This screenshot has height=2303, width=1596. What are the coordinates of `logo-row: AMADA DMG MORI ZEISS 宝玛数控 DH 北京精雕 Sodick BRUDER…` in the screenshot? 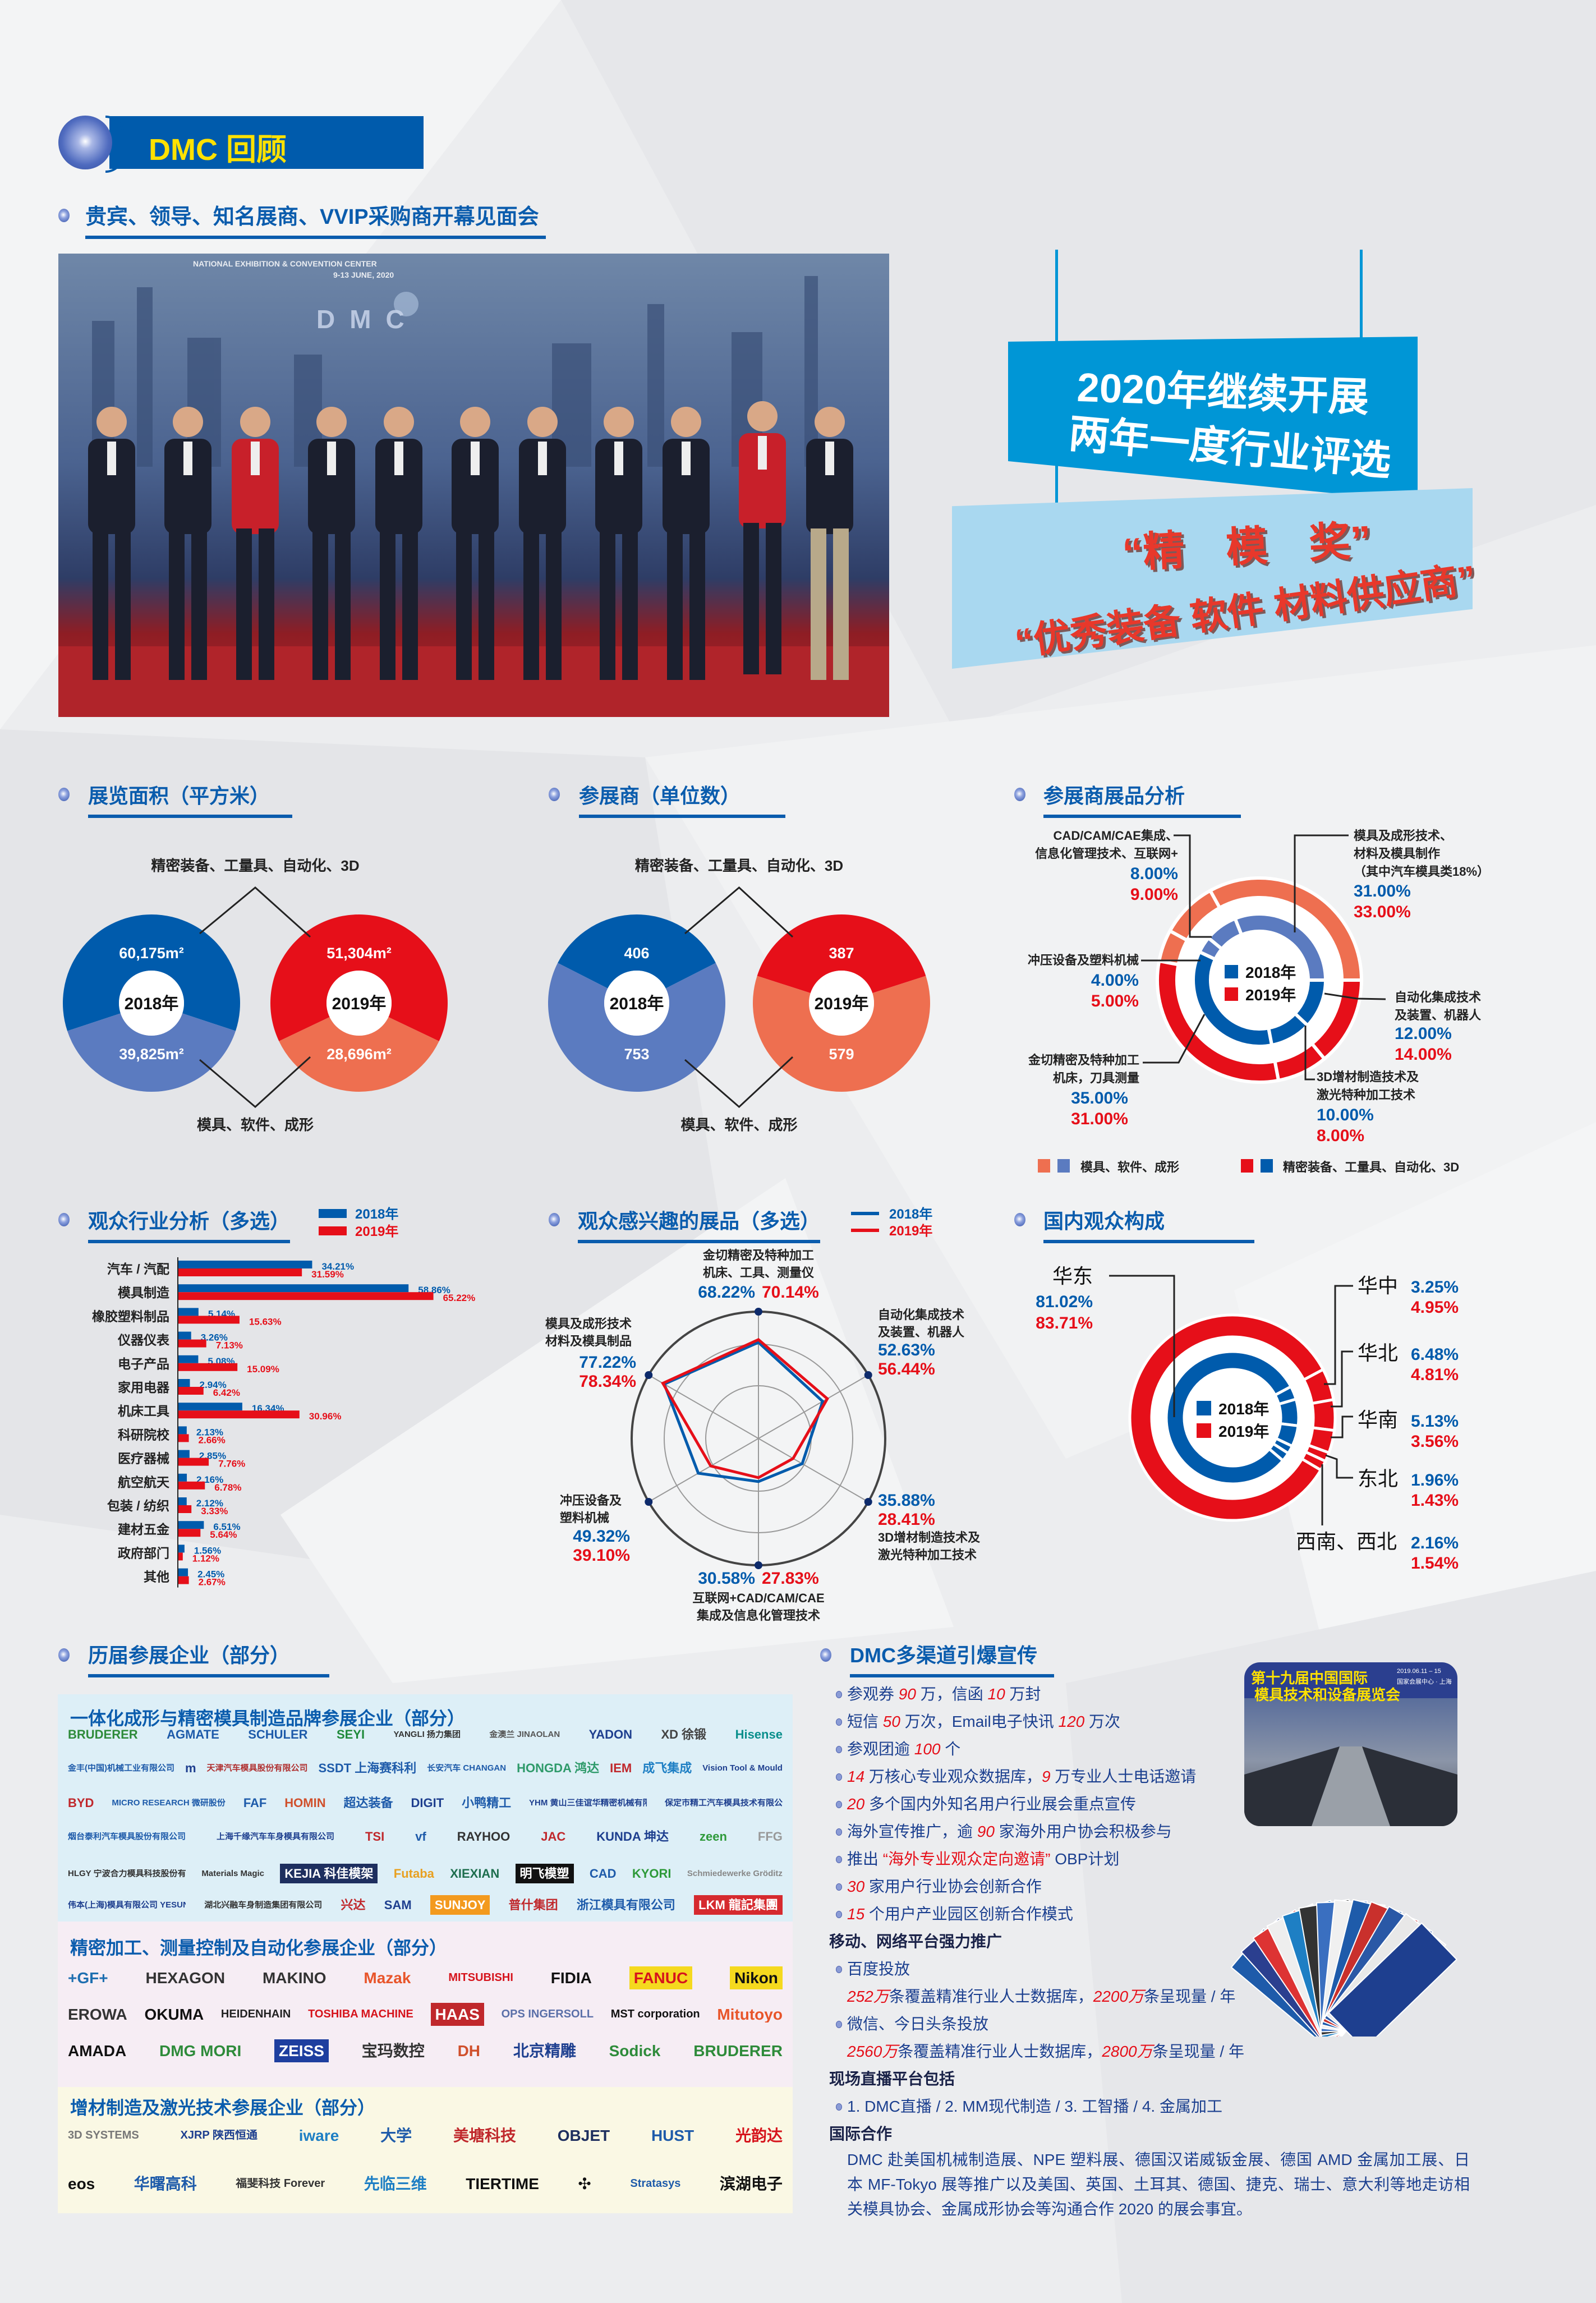 It's located at (425, 2051).